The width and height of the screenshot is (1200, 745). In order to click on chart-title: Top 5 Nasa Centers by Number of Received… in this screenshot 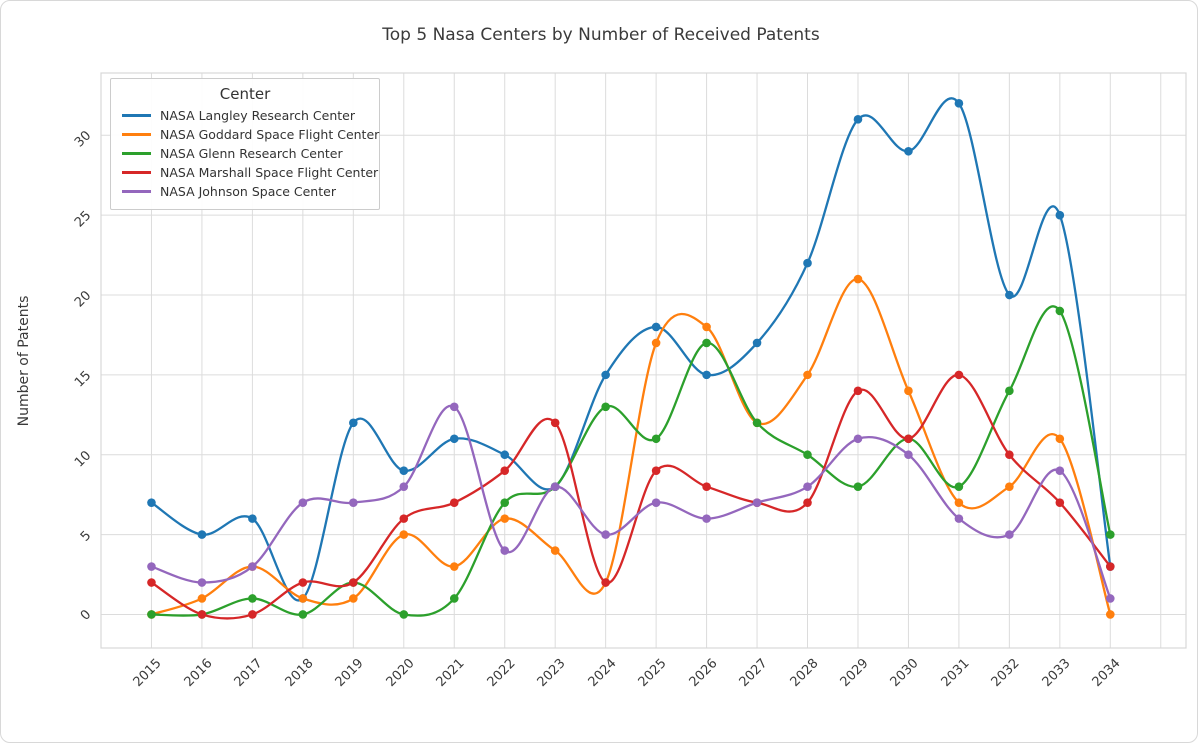, I will do `click(601, 35)`.